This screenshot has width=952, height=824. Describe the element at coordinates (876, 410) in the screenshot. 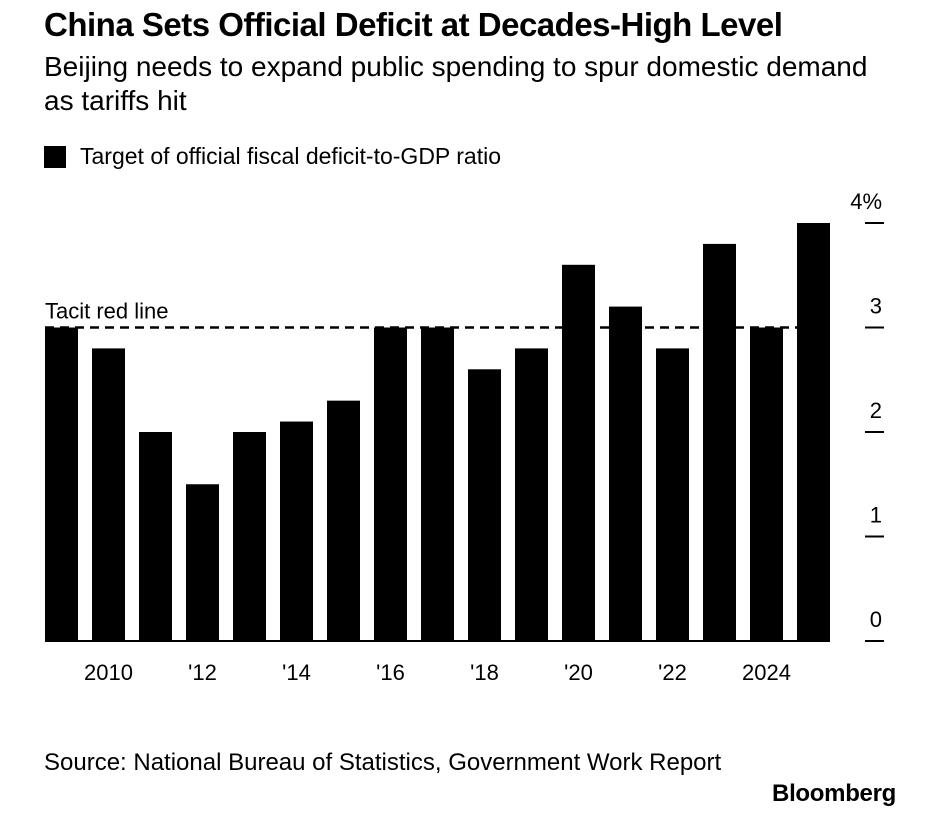

I see `y-tick-label: 2` at that location.